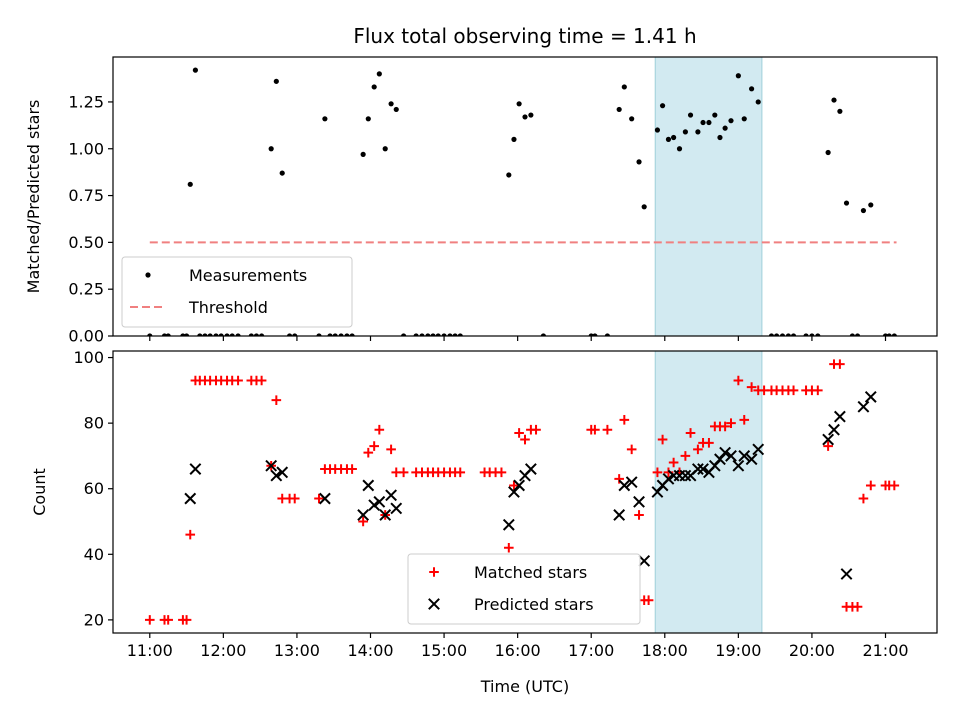  I want to click on x-tick-label-2: 13:00, so click(297, 650).